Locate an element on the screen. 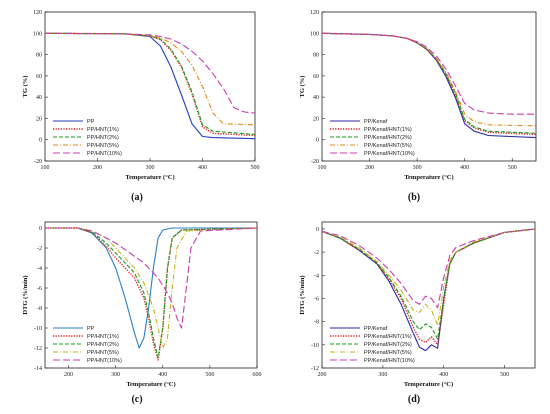 The height and width of the screenshot is (414, 550). legend-entry: PP/HNT(2%) is located at coordinates (103, 138).